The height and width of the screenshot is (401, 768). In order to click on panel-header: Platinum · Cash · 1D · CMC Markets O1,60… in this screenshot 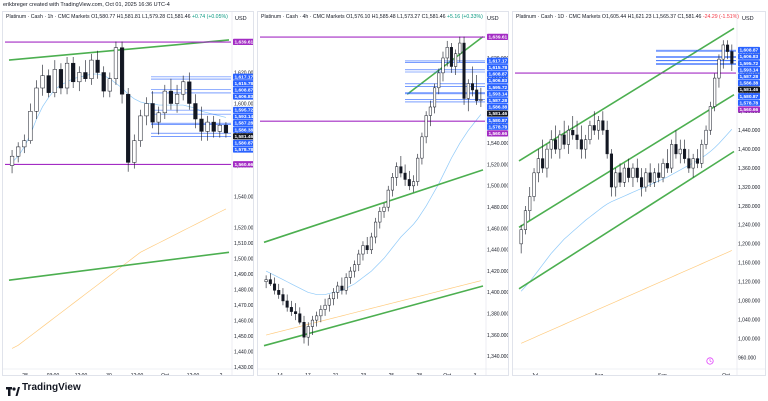, I will do `click(627, 17)`.